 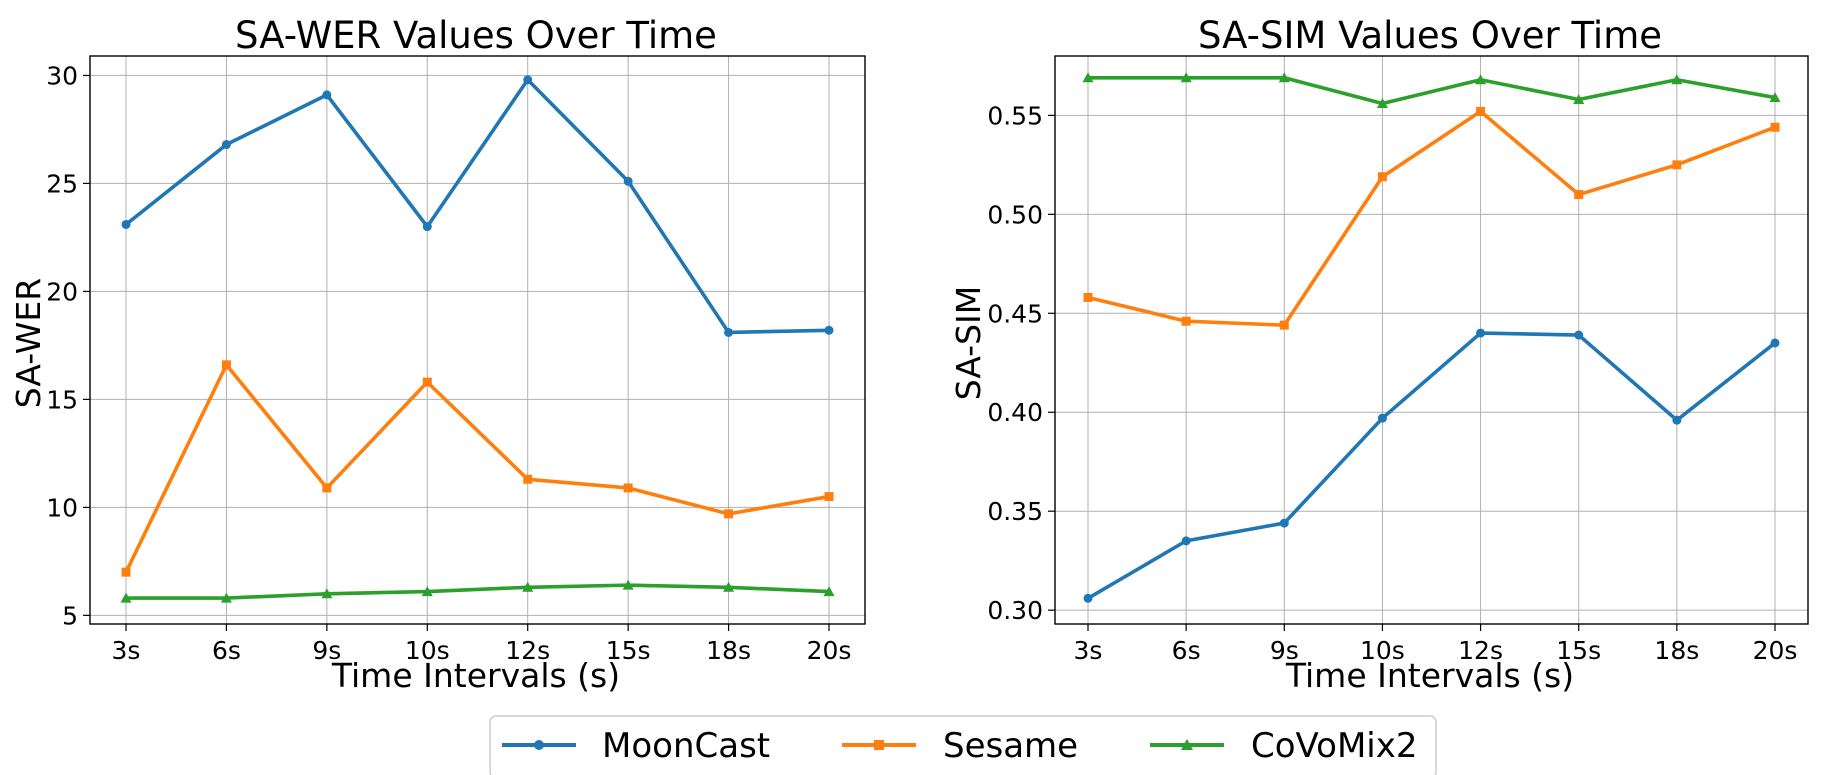 What do you see at coordinates (1481, 111) in the screenshot?
I see `sa-sim-point-sesame-12s` at bounding box center [1481, 111].